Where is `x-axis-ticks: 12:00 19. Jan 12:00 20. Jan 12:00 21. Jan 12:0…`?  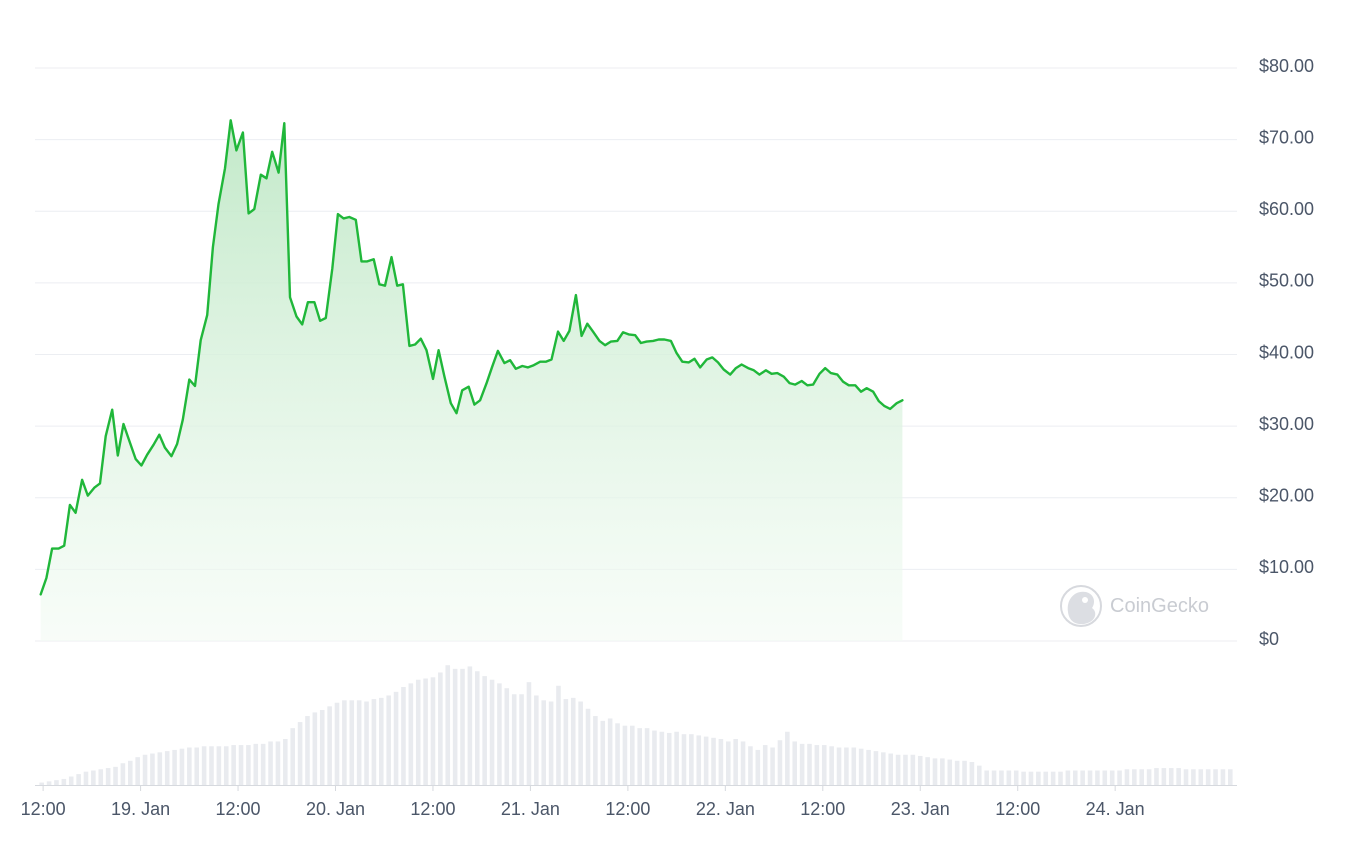 x-axis-ticks: 12:00 19. Jan 12:00 20. Jan 12:00 21. Jan 12:0… is located at coordinates (583, 802).